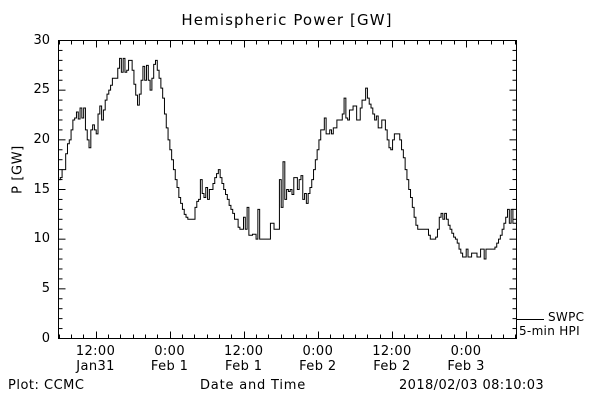 This screenshot has height=400, width=600. I want to click on y-tick-label: 5, so click(45, 288).